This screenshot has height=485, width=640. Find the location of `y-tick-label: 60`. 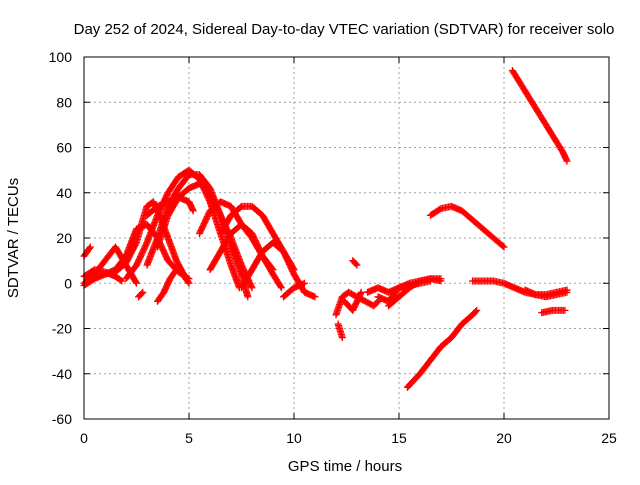

y-tick-label: 60 is located at coordinates (64, 148).